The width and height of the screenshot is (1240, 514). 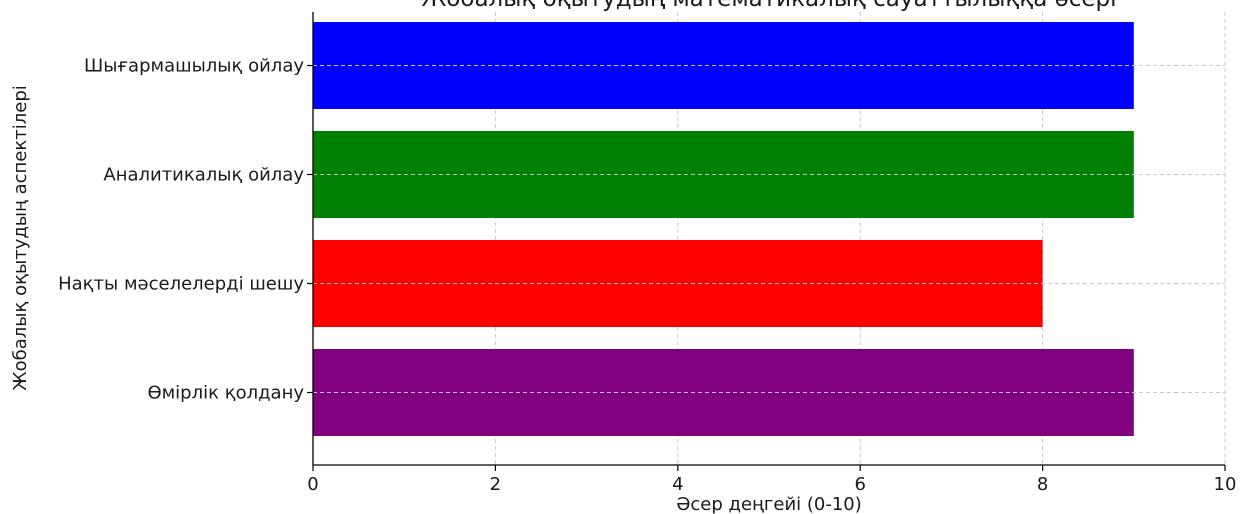 I want to click on x-tick-label: 4, so click(x=677, y=484).